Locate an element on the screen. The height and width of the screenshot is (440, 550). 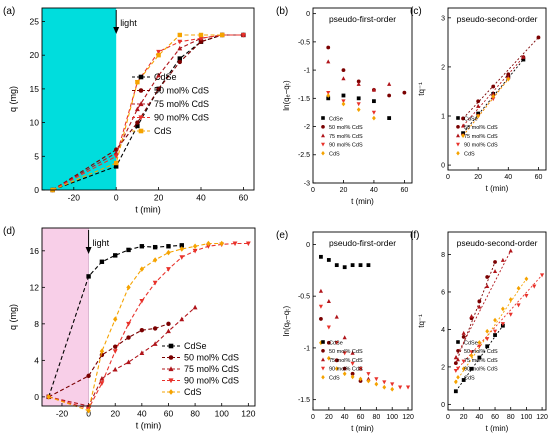
x-tick-label: 20 is located at coordinates (159, 198).